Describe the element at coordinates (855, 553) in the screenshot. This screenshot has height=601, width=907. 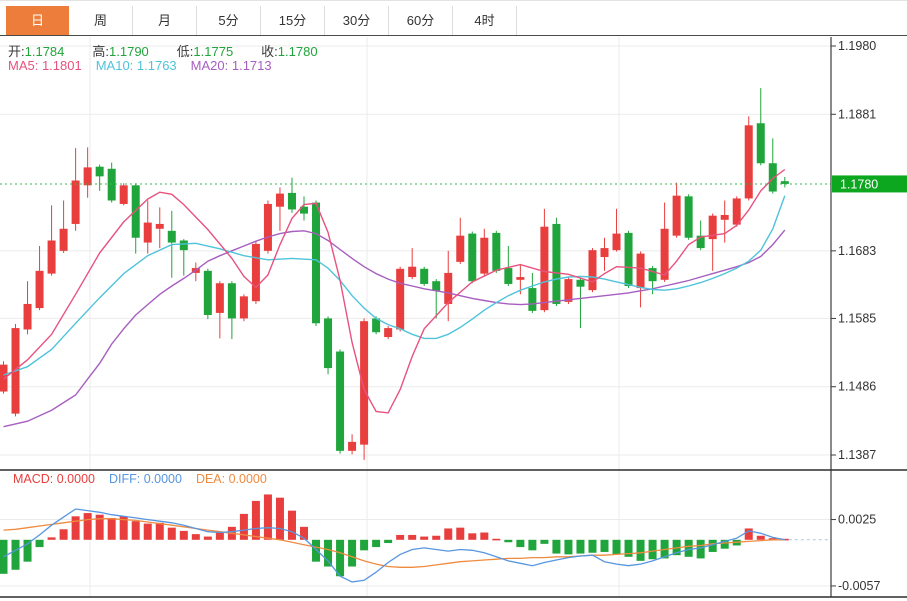
I see `macd-axis-labels: 0.0025 -0.0057` at that location.